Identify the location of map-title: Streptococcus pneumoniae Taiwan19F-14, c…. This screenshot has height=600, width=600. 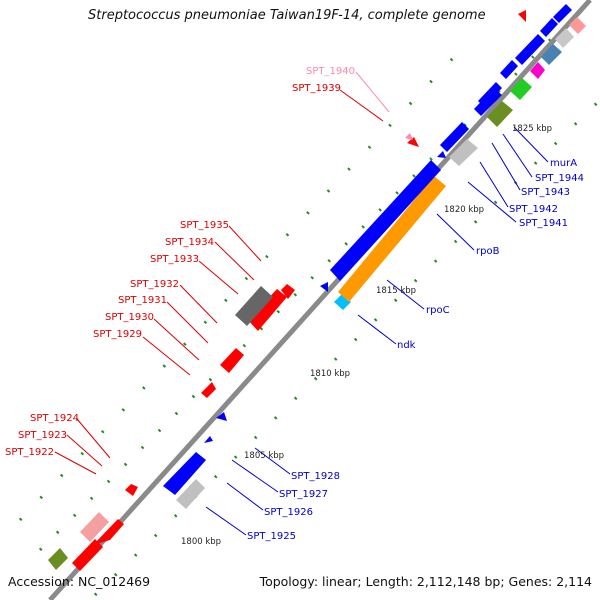
(287, 15).